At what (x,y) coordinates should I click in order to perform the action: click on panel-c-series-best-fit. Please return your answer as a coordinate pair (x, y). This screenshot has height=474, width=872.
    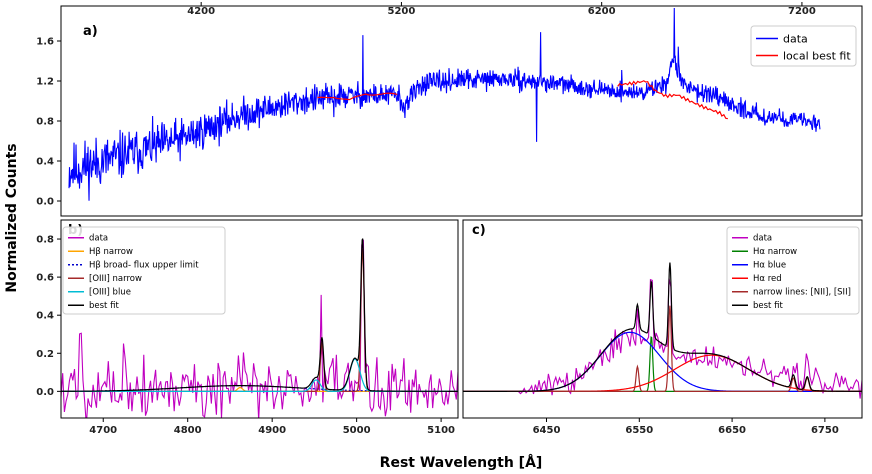
    Looking at the image, I should click on (662, 327).